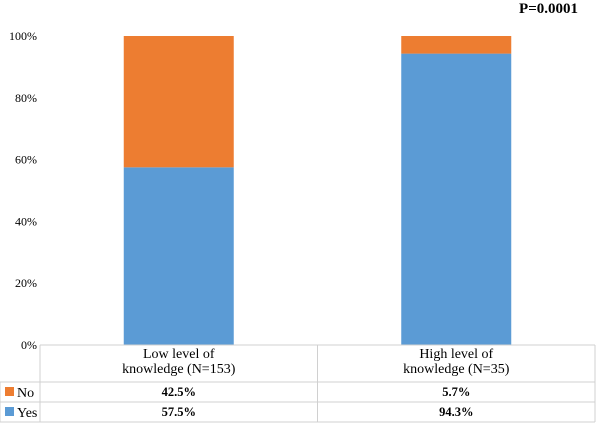  What do you see at coordinates (456, 412) in the screenshot?
I see `data-label: 94.3%` at bounding box center [456, 412].